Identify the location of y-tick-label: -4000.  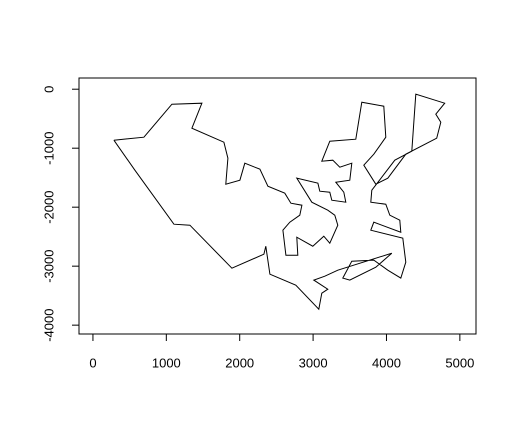
(48, 325).